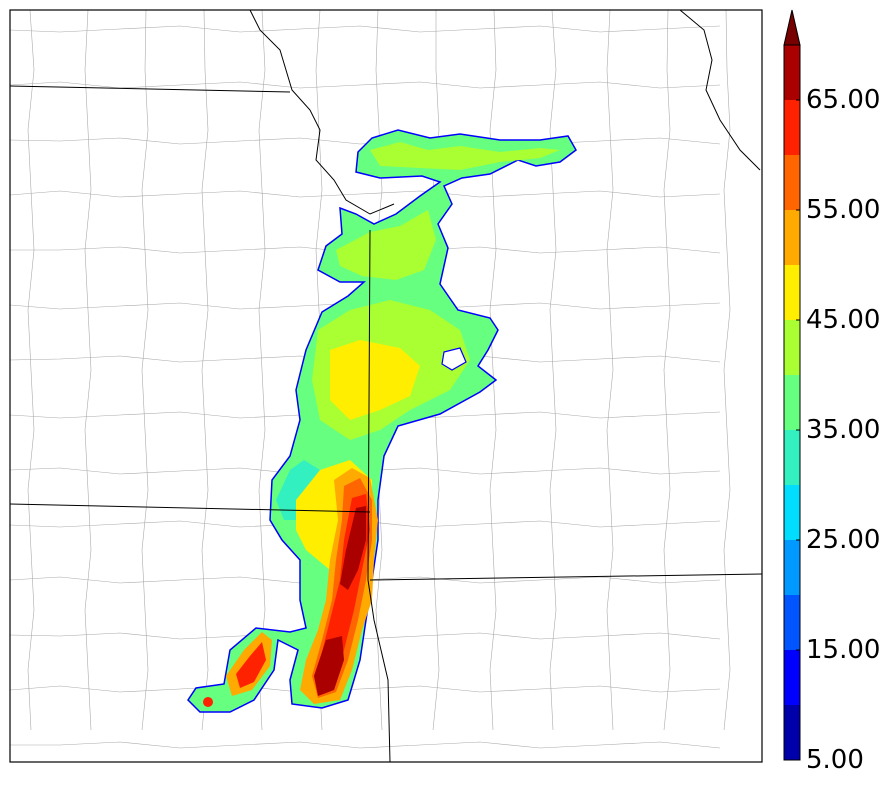  What do you see at coordinates (375, 380) in the screenshot?
I see `echo-45-center` at bounding box center [375, 380].